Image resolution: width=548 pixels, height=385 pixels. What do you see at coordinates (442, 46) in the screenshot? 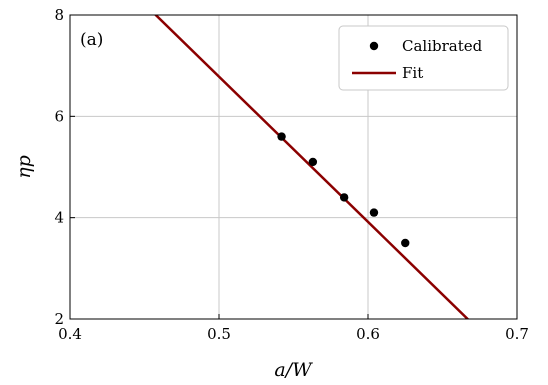
I see `legend-label-calibrated: Calibrated` at bounding box center [442, 46].